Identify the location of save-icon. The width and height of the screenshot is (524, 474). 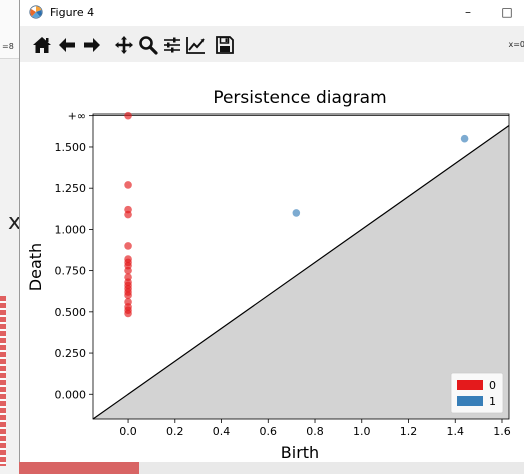
(225, 45).